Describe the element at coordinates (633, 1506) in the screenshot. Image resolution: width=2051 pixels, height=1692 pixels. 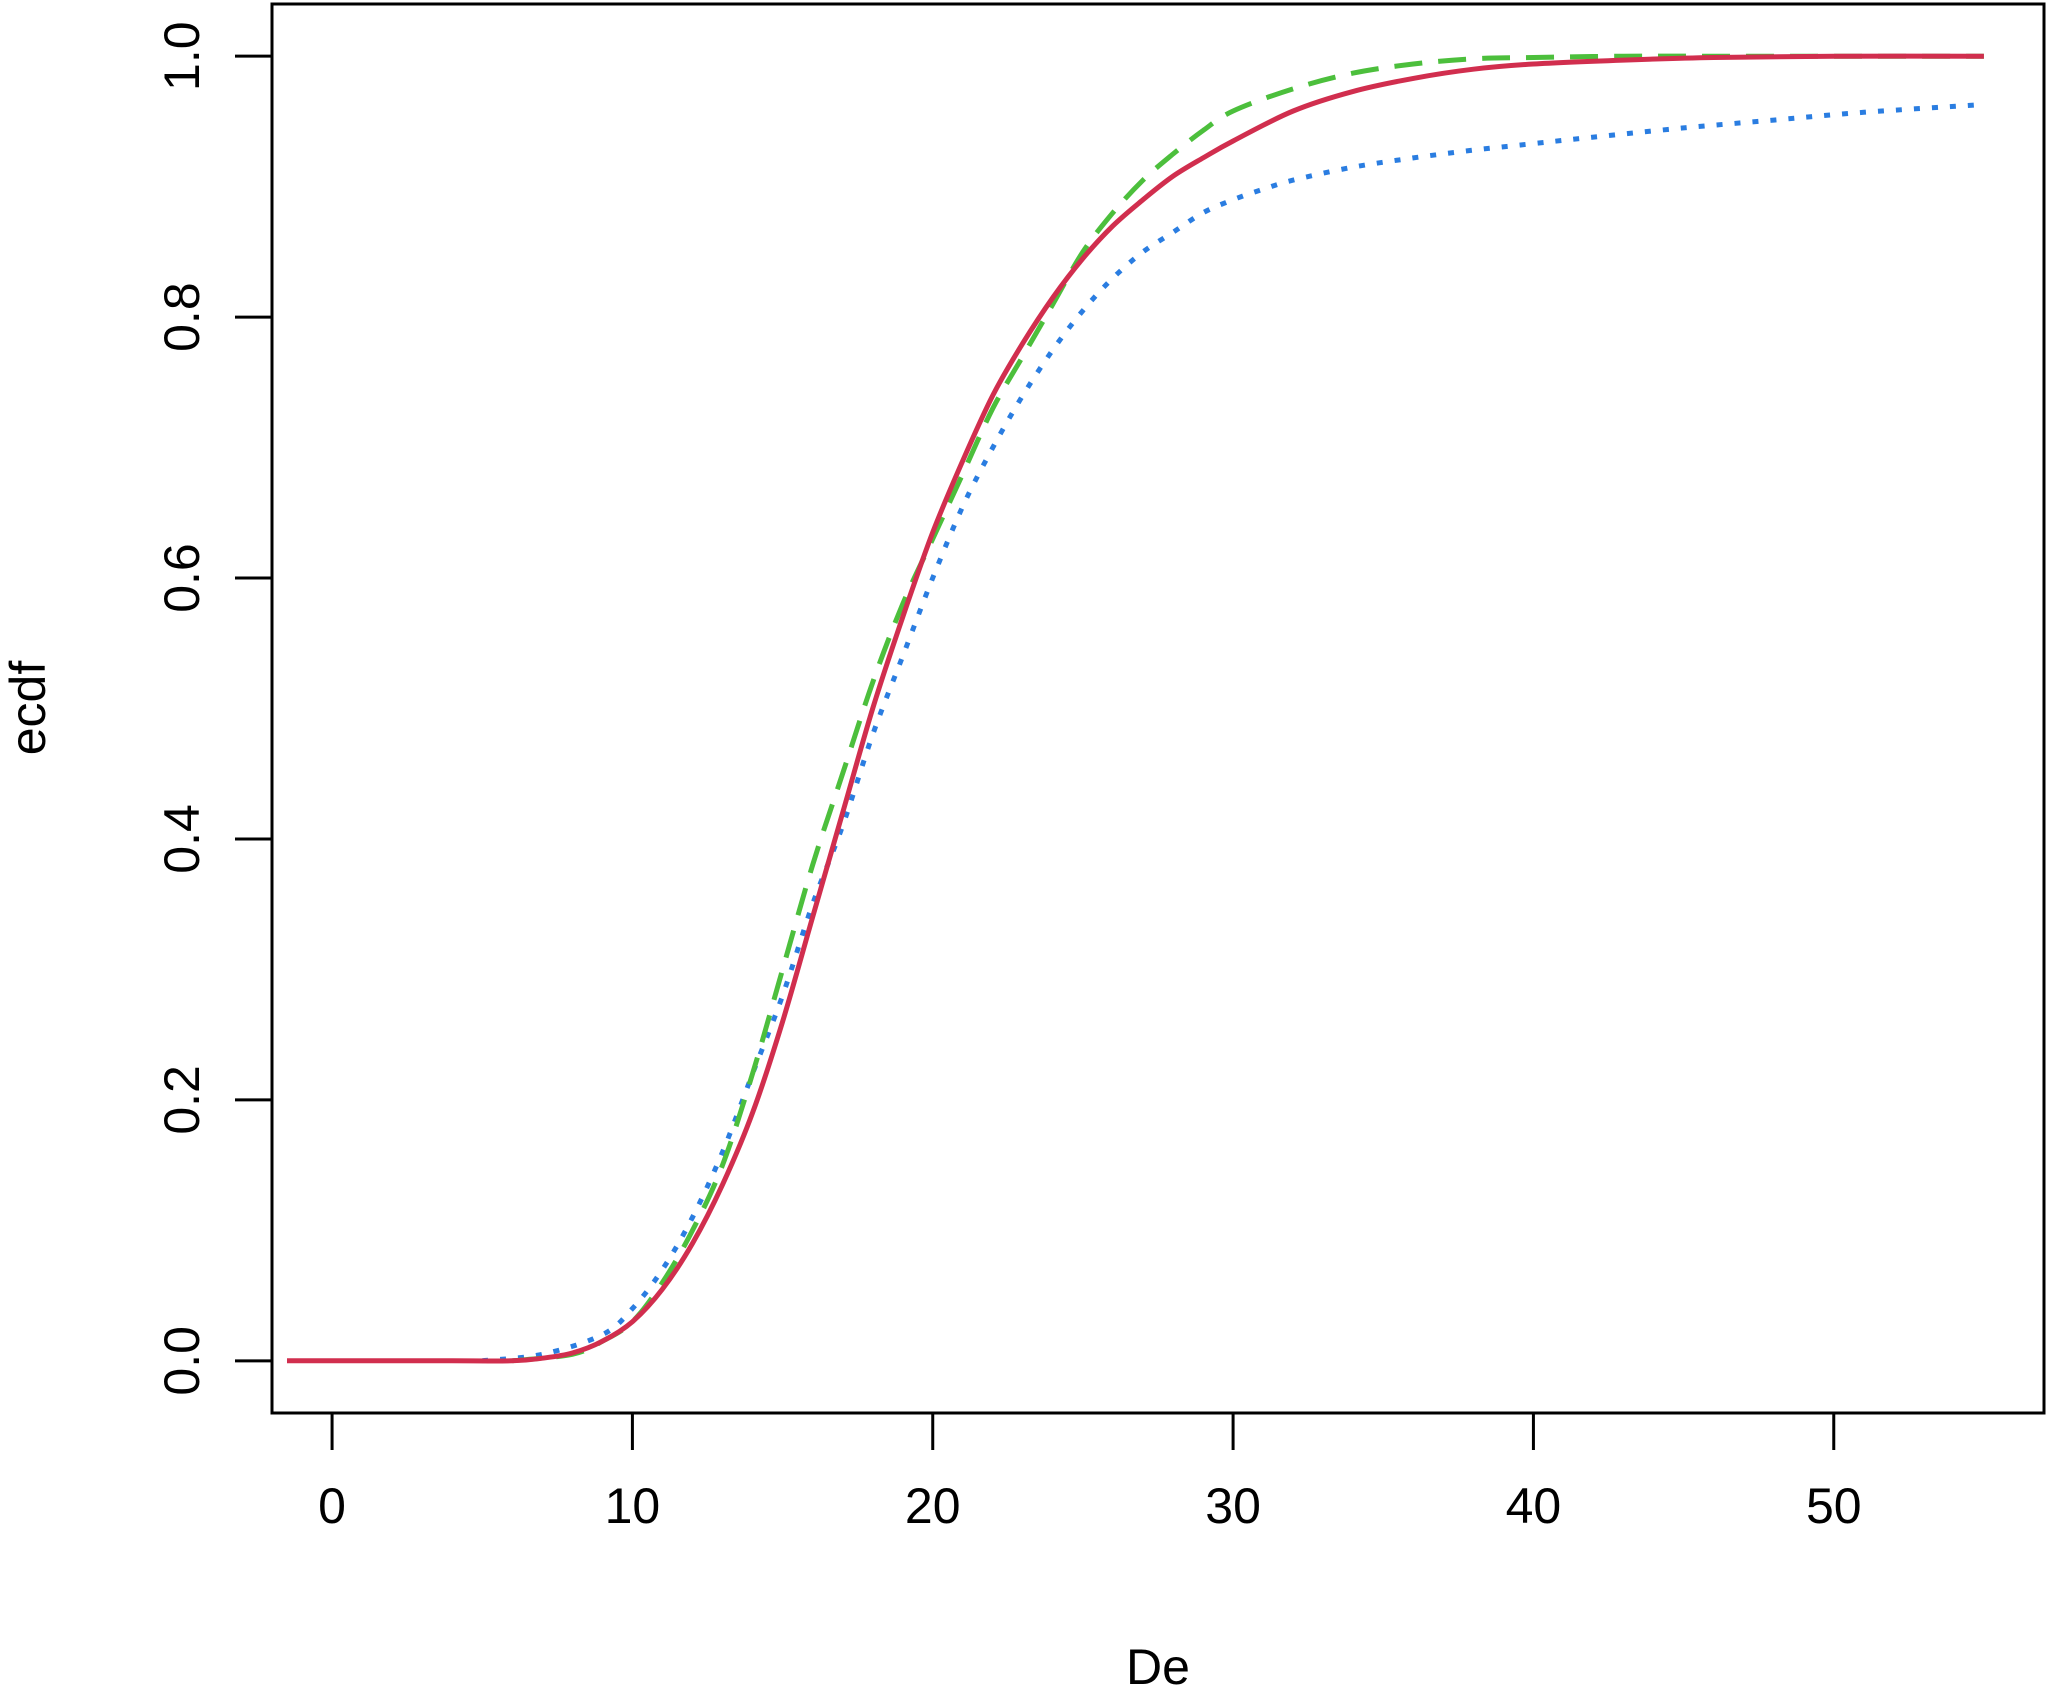
I see `x-tick-label: 10` at that location.